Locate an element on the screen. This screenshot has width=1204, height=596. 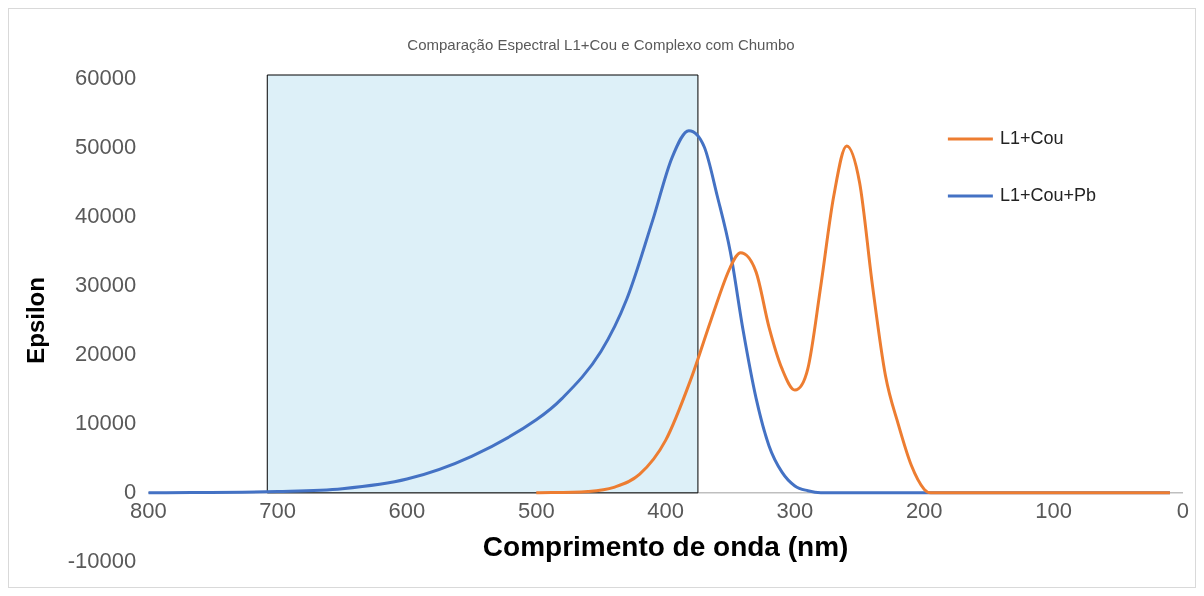
y-tick-label: 60000 is located at coordinates (106, 78).